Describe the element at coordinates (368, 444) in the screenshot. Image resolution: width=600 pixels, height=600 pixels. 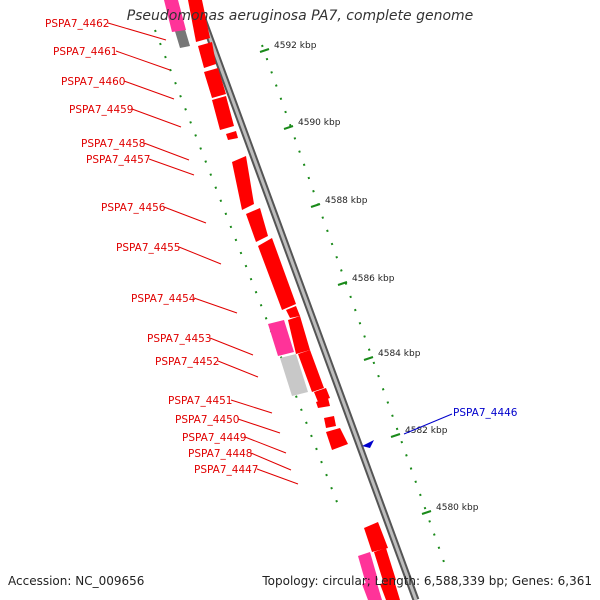
I see `highlight-marker` at that location.